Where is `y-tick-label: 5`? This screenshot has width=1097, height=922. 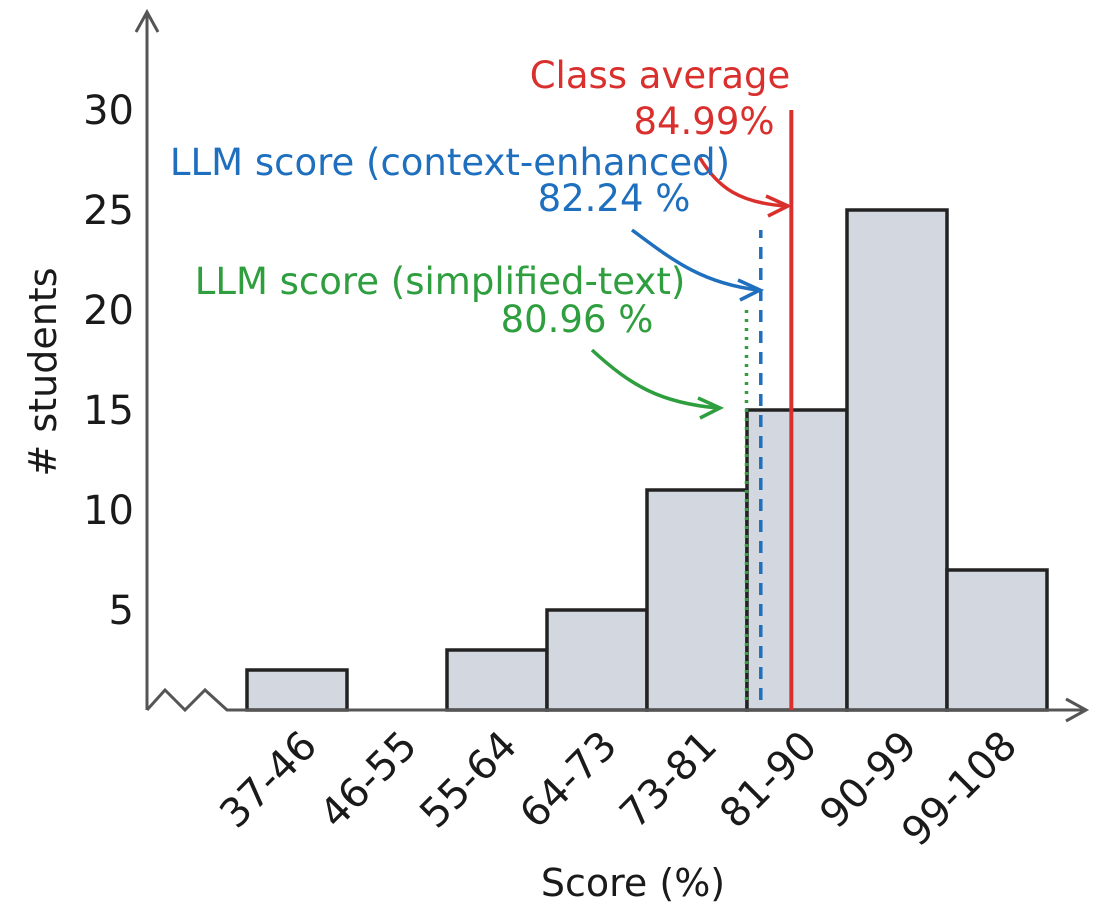
y-tick-label: 5 is located at coordinates (121, 611).